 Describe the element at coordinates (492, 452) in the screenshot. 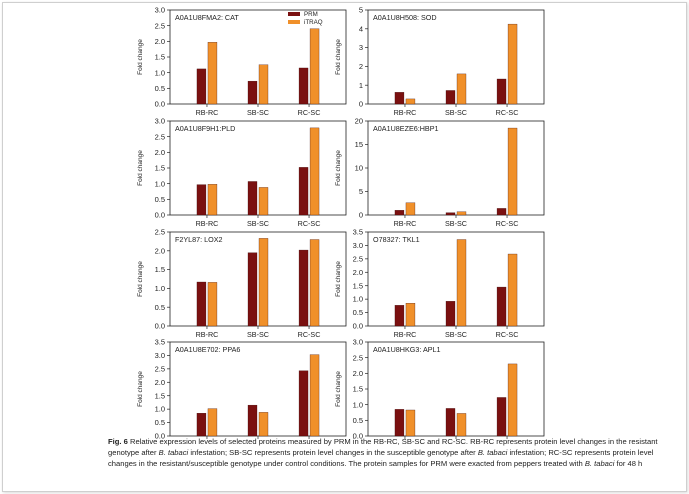

I see `caption-pathogen-2: B. tabaci` at that location.